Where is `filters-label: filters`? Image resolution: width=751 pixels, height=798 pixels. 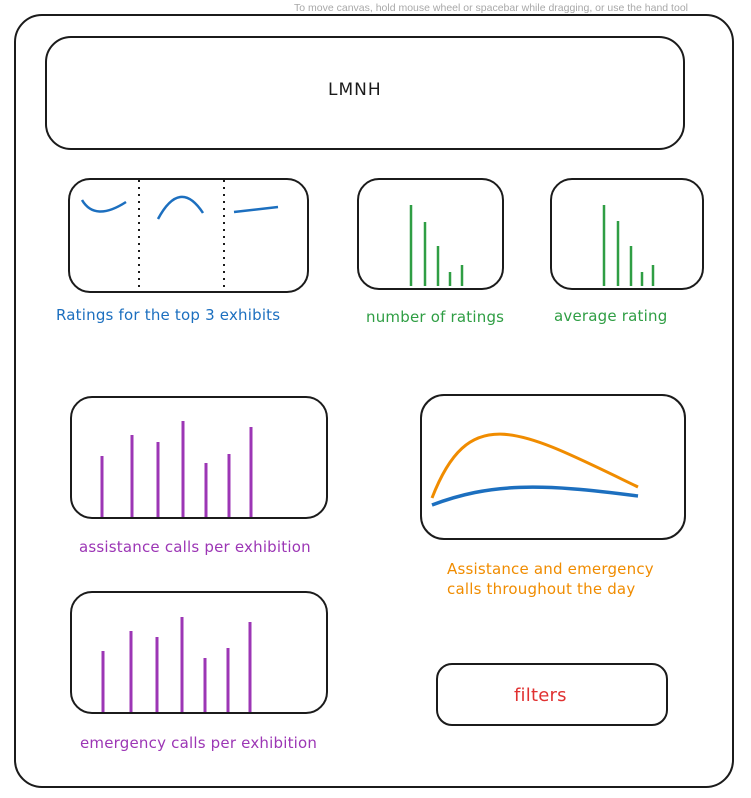 filters-label: filters is located at coordinates (540, 695).